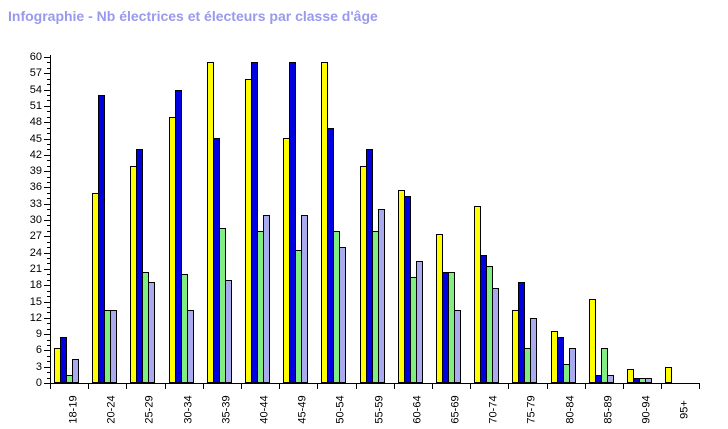 This screenshot has height=429, width=728. I want to click on y-tick-label: 3, so click(38, 367).